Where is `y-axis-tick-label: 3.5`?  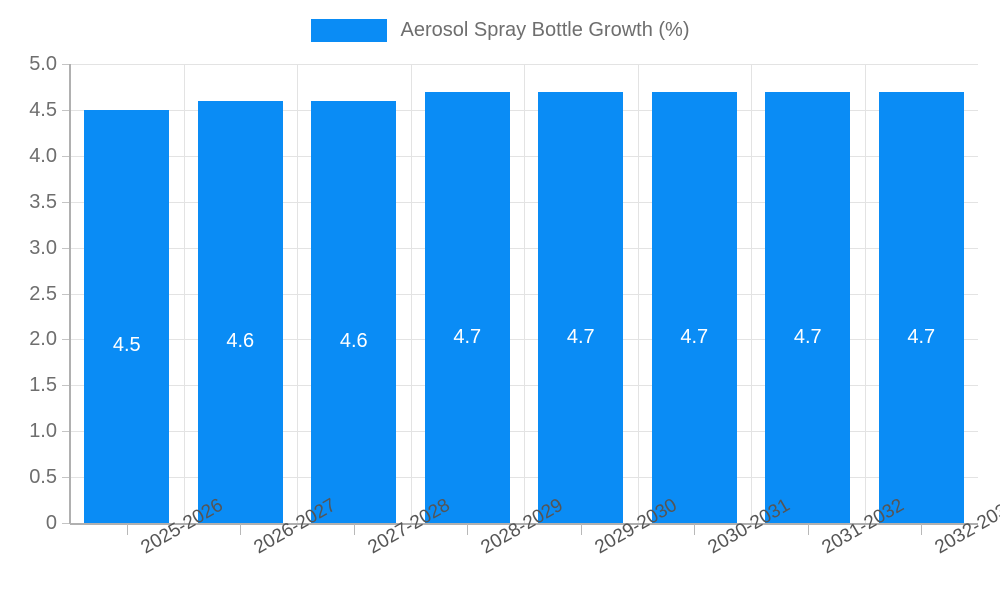 y-axis-tick-label: 3.5 is located at coordinates (43, 201).